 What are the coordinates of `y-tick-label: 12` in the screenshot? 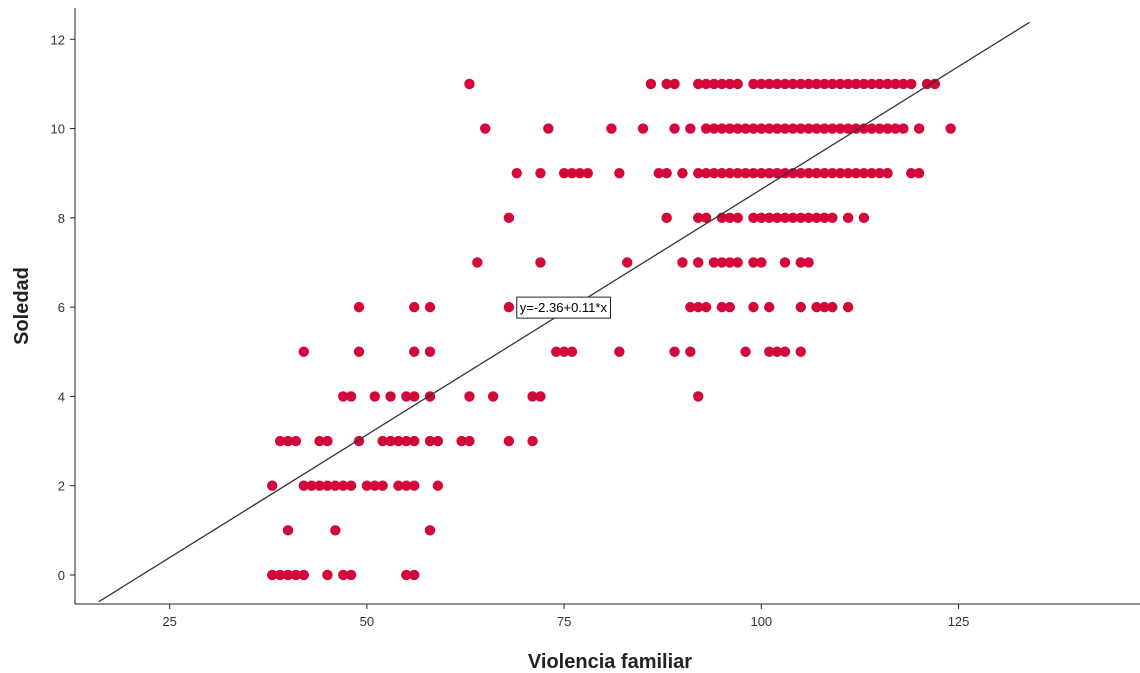 It's located at (58, 39).